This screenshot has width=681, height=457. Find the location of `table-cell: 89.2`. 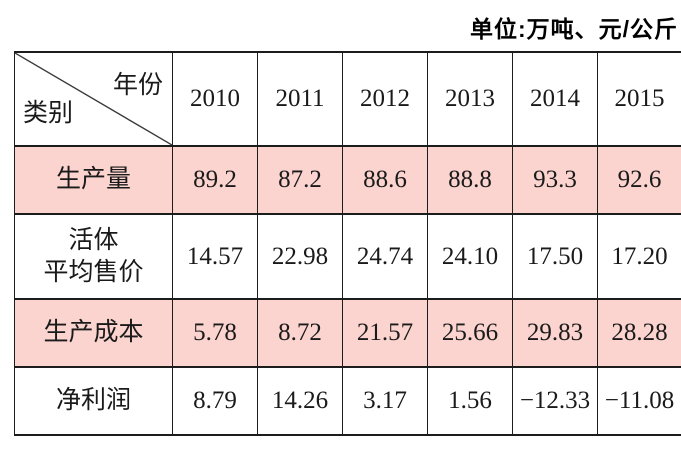

table-cell: 89.2 is located at coordinates (215, 180).